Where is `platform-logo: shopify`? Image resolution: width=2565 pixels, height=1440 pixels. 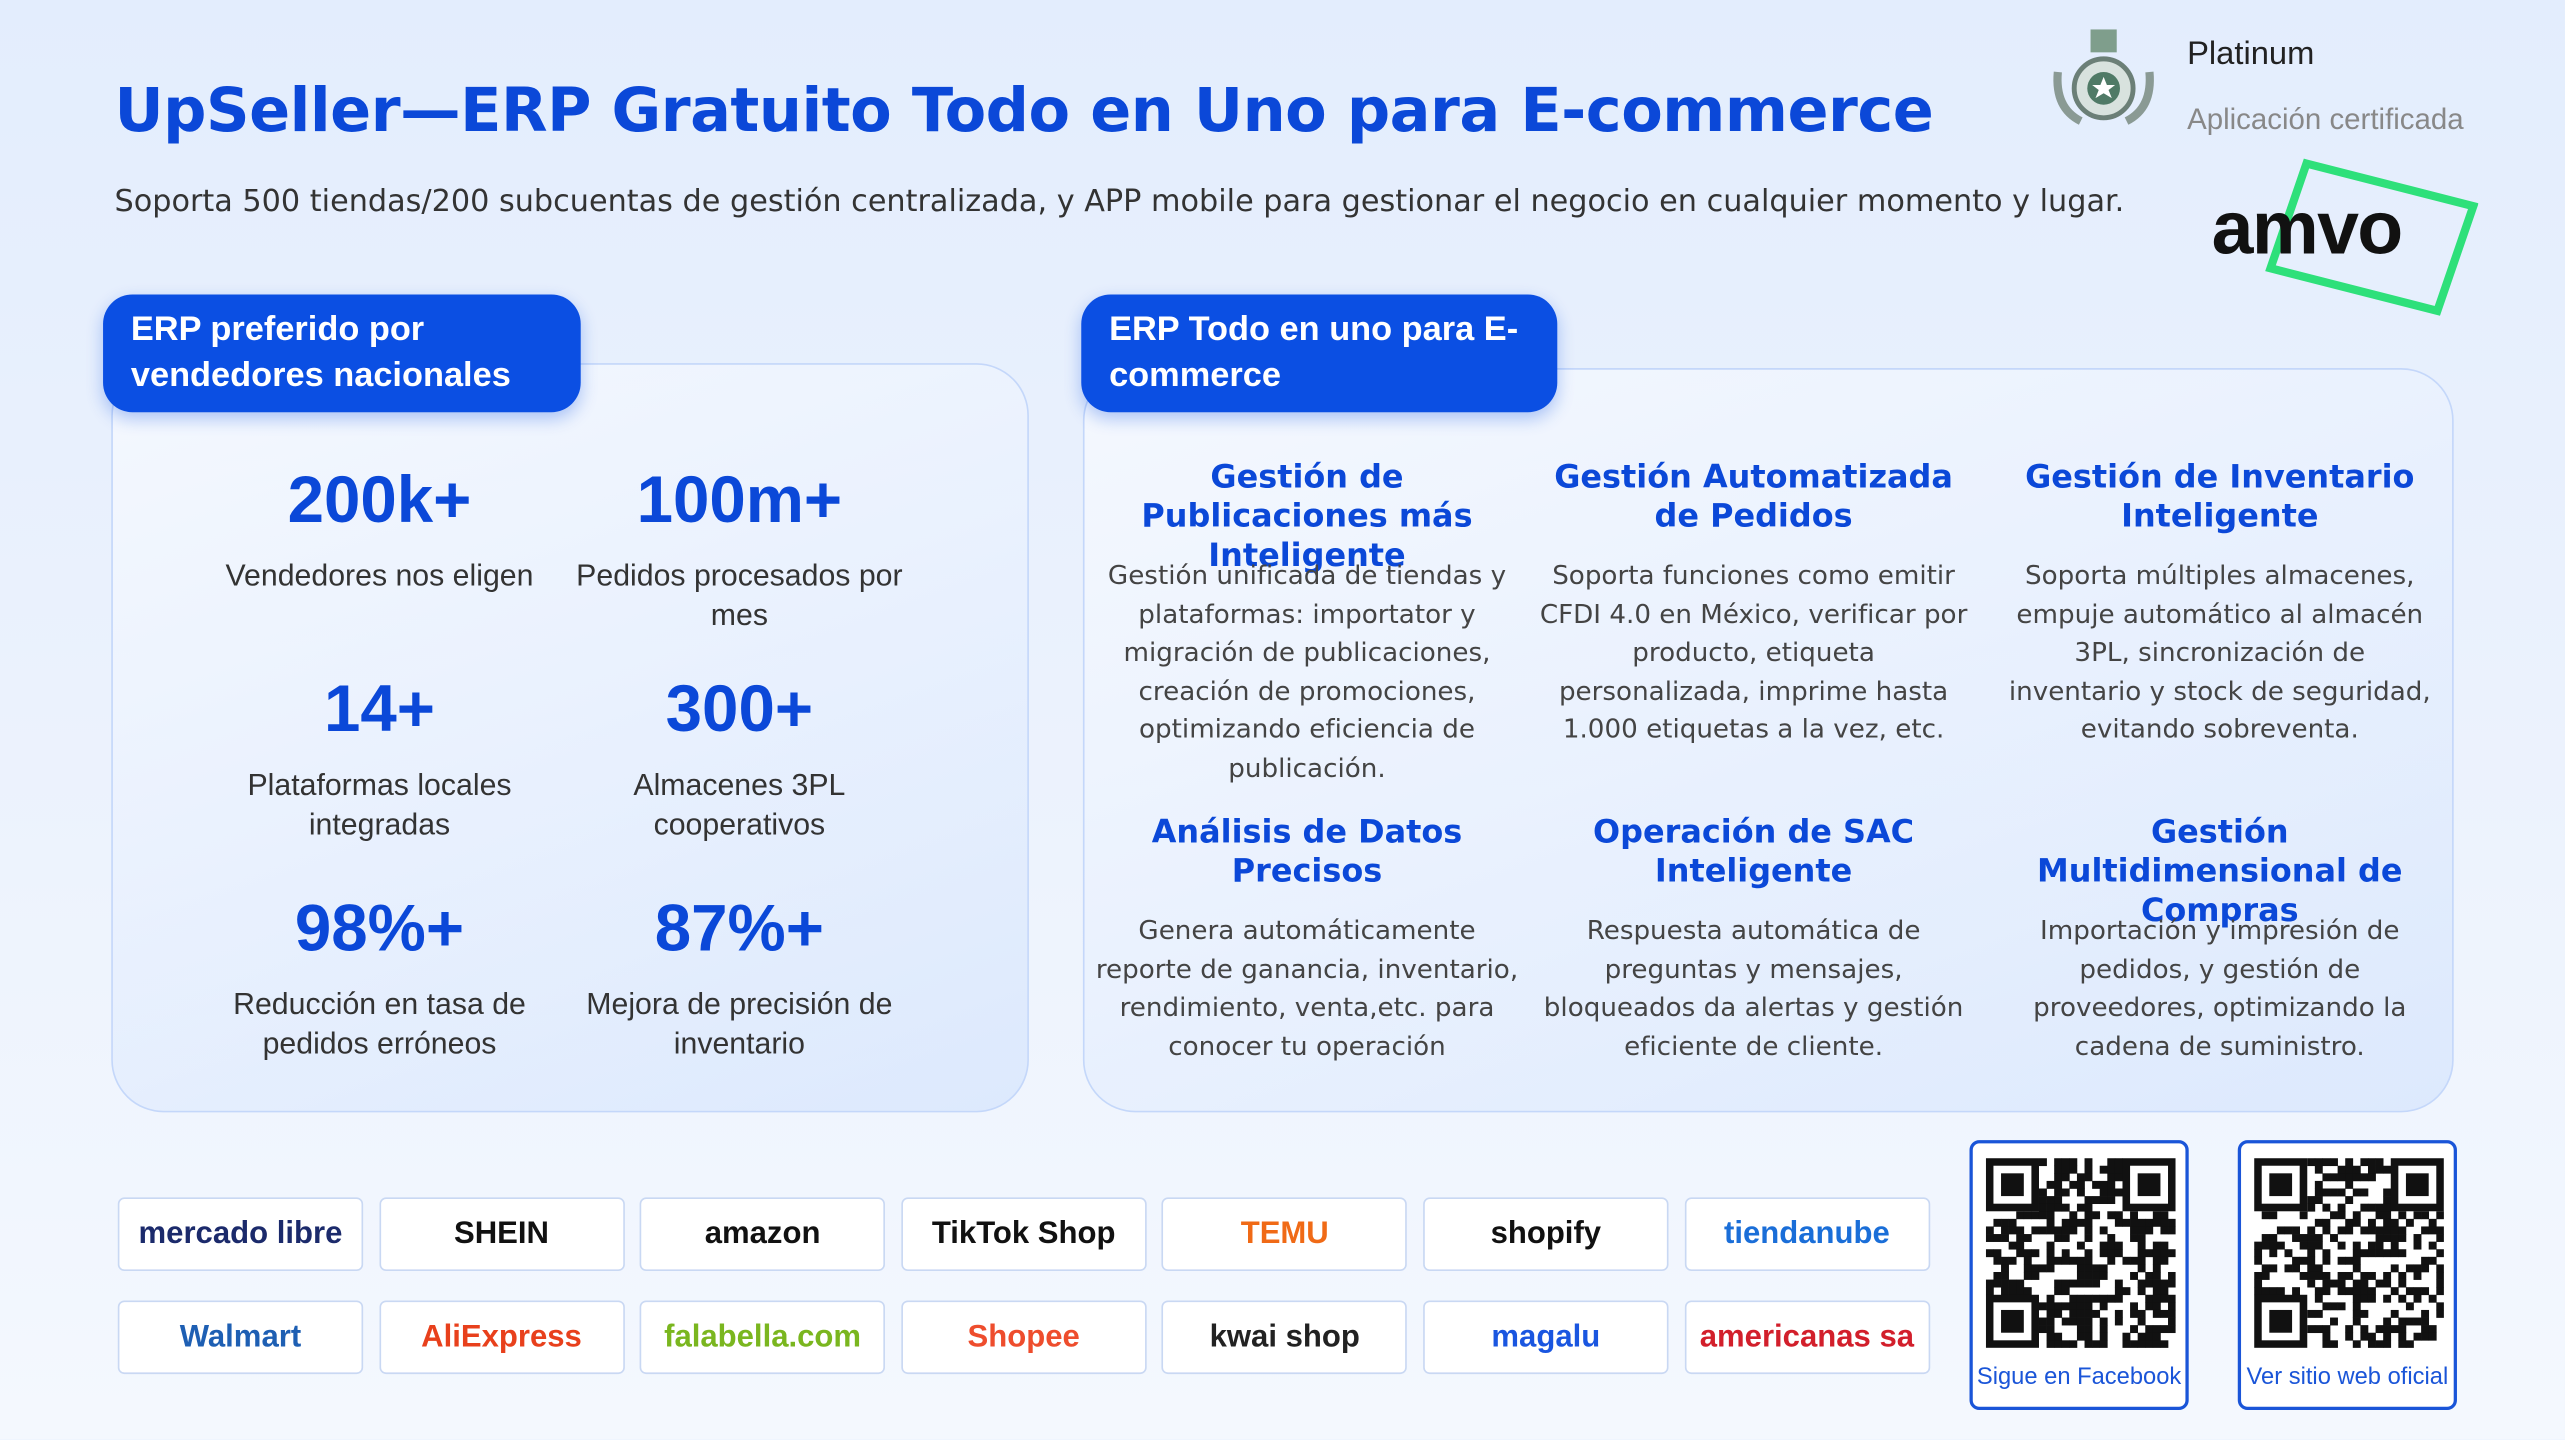 platform-logo: shopify is located at coordinates (1546, 1234).